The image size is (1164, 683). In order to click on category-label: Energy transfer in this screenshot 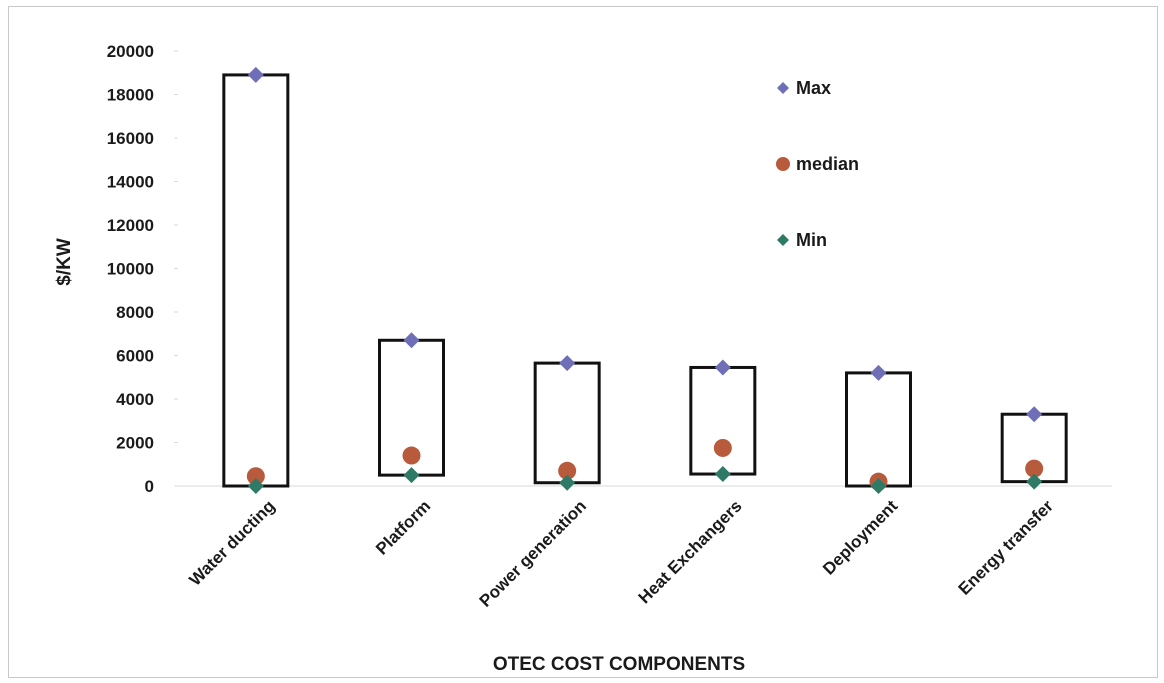, I will do `click(1006, 547)`.